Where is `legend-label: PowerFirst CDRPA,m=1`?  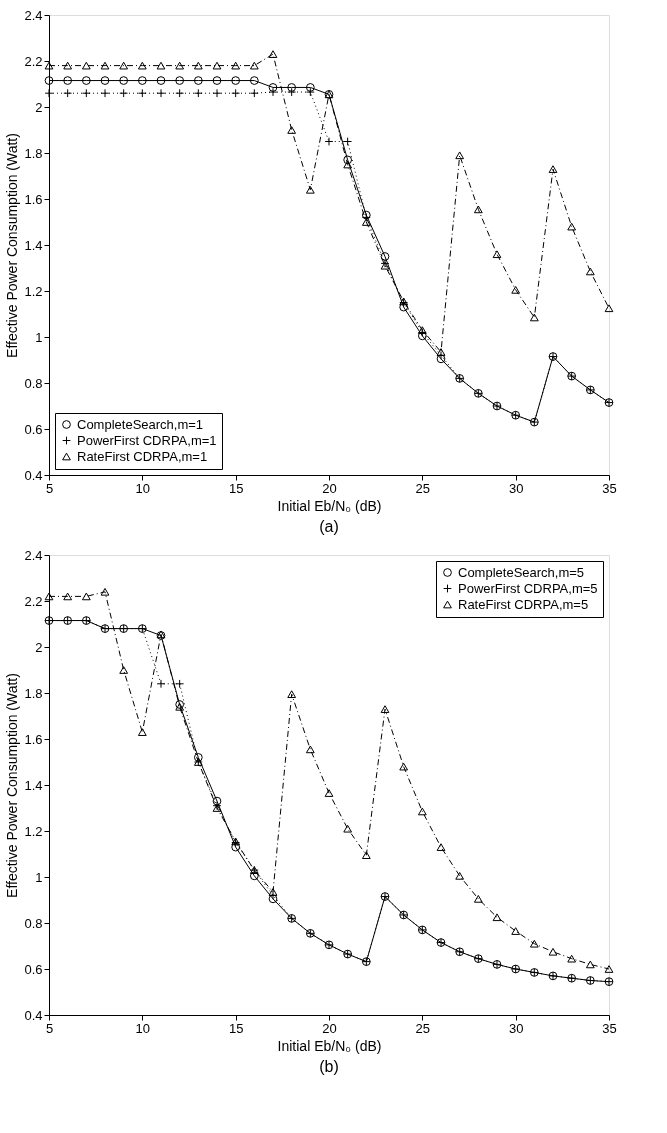 legend-label: PowerFirst CDRPA,m=1 is located at coordinates (147, 440).